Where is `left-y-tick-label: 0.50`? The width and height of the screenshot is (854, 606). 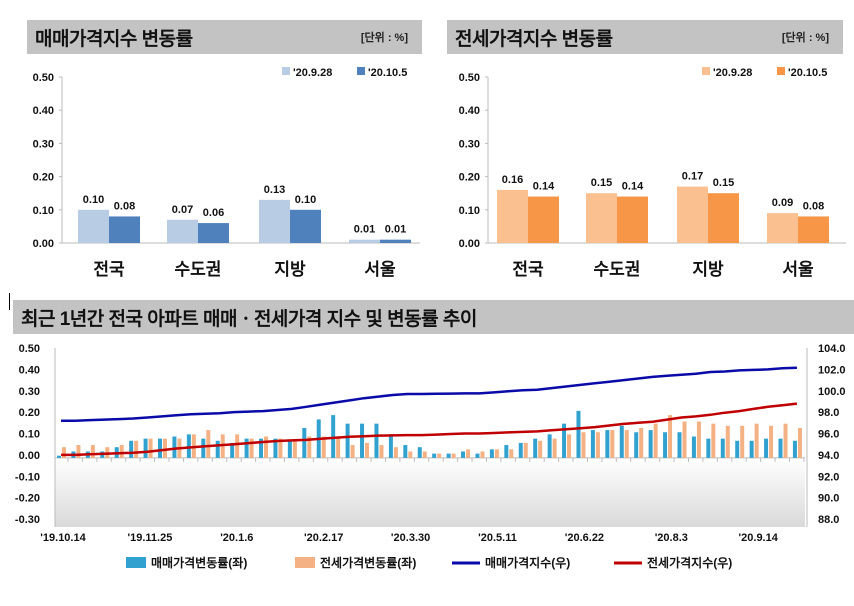 left-y-tick-label: 0.50 is located at coordinates (29, 349).